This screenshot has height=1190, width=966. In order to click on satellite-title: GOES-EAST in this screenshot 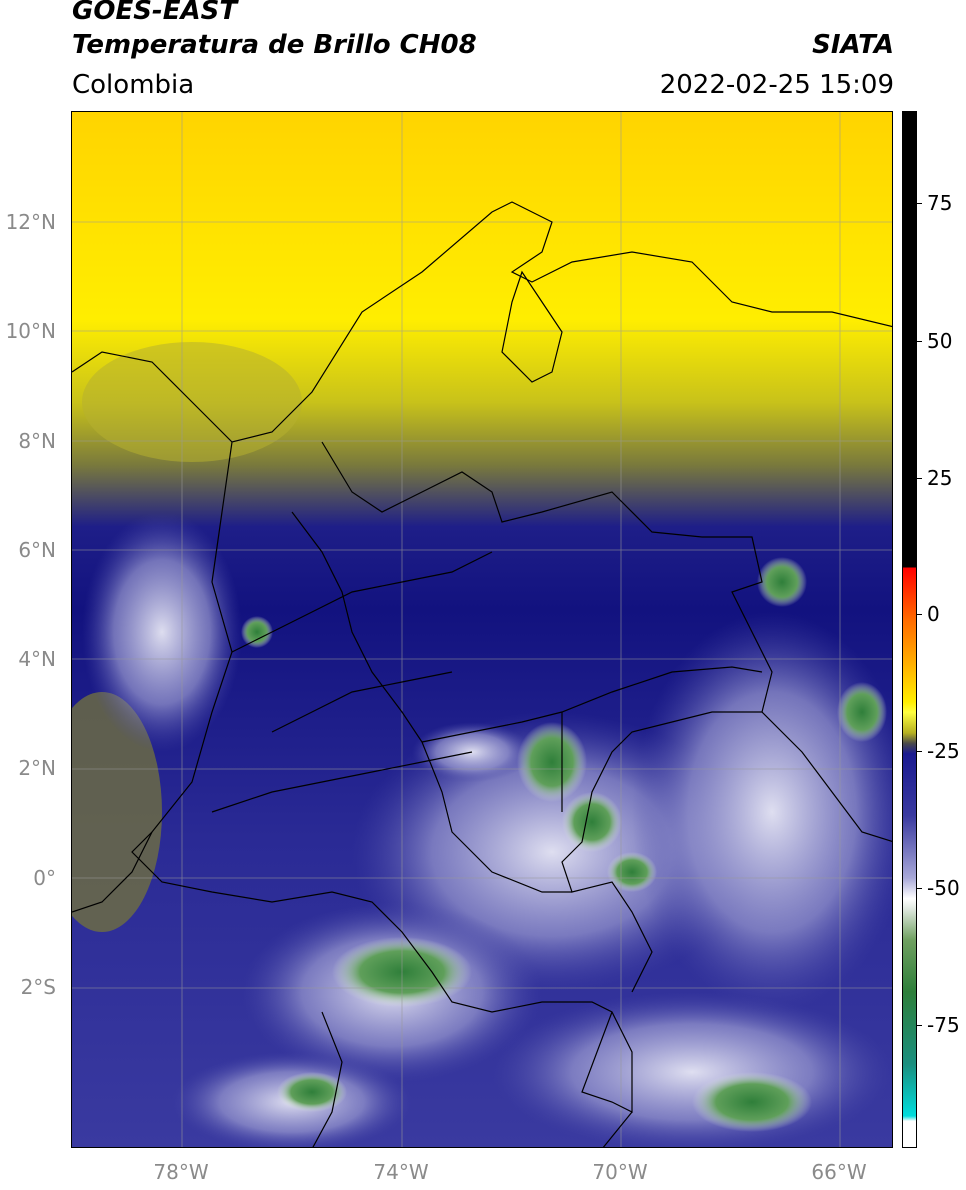, I will do `click(155, 13)`.